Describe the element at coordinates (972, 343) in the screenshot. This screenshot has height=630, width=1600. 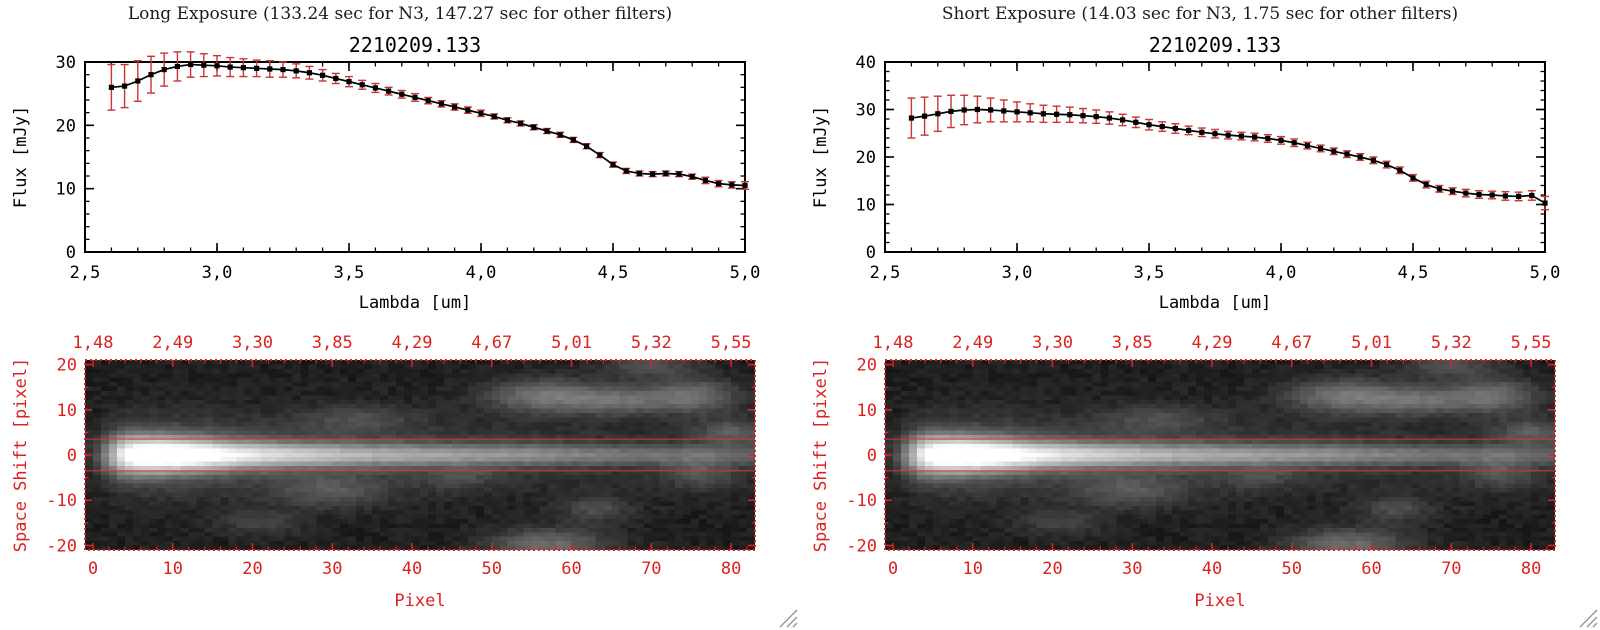
I see `wavelength-tick-label: 2,49` at that location.